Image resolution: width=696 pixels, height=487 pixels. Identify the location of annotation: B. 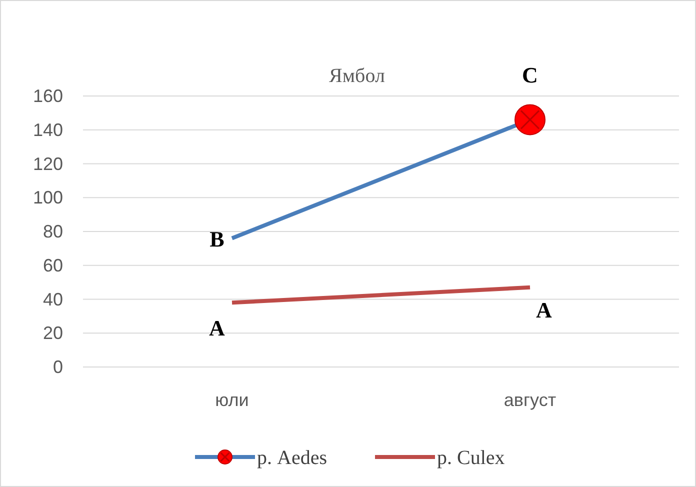
(217, 239).